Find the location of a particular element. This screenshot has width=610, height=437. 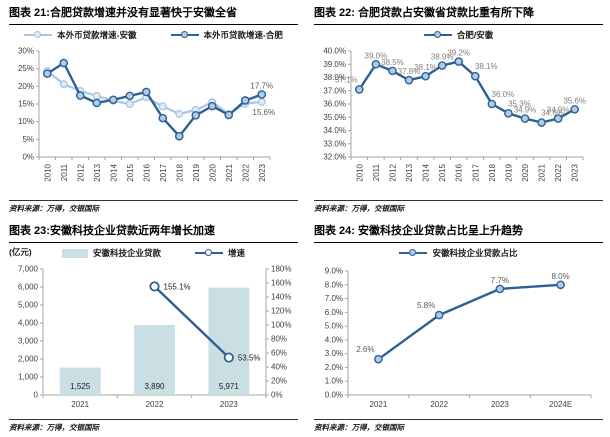

right-y-tick-label: 20% is located at coordinates (279, 381).